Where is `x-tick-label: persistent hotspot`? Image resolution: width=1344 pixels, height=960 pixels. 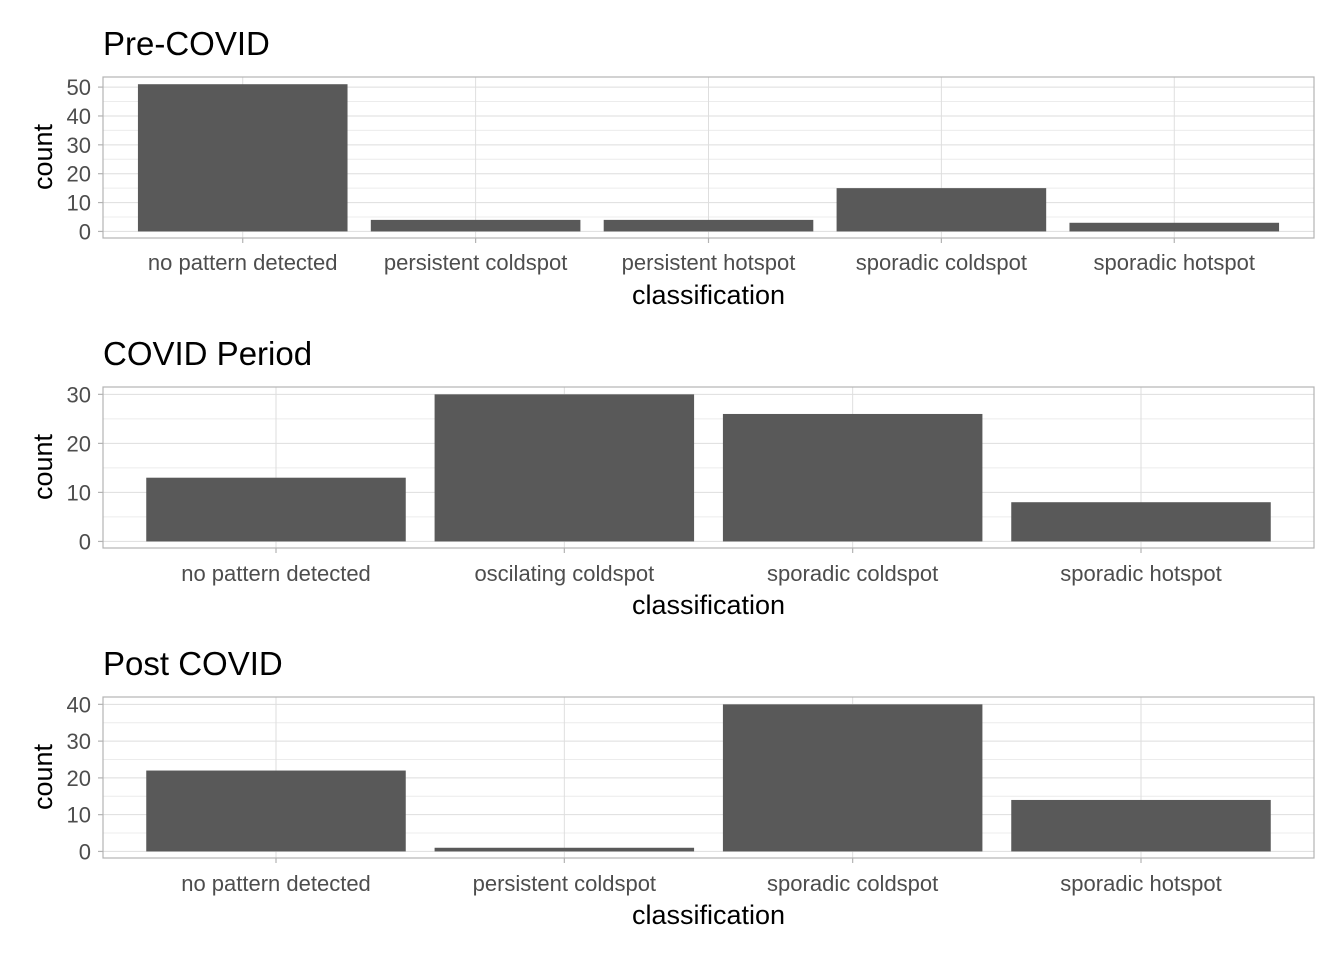 x-tick-label: persistent hotspot is located at coordinates (709, 262).